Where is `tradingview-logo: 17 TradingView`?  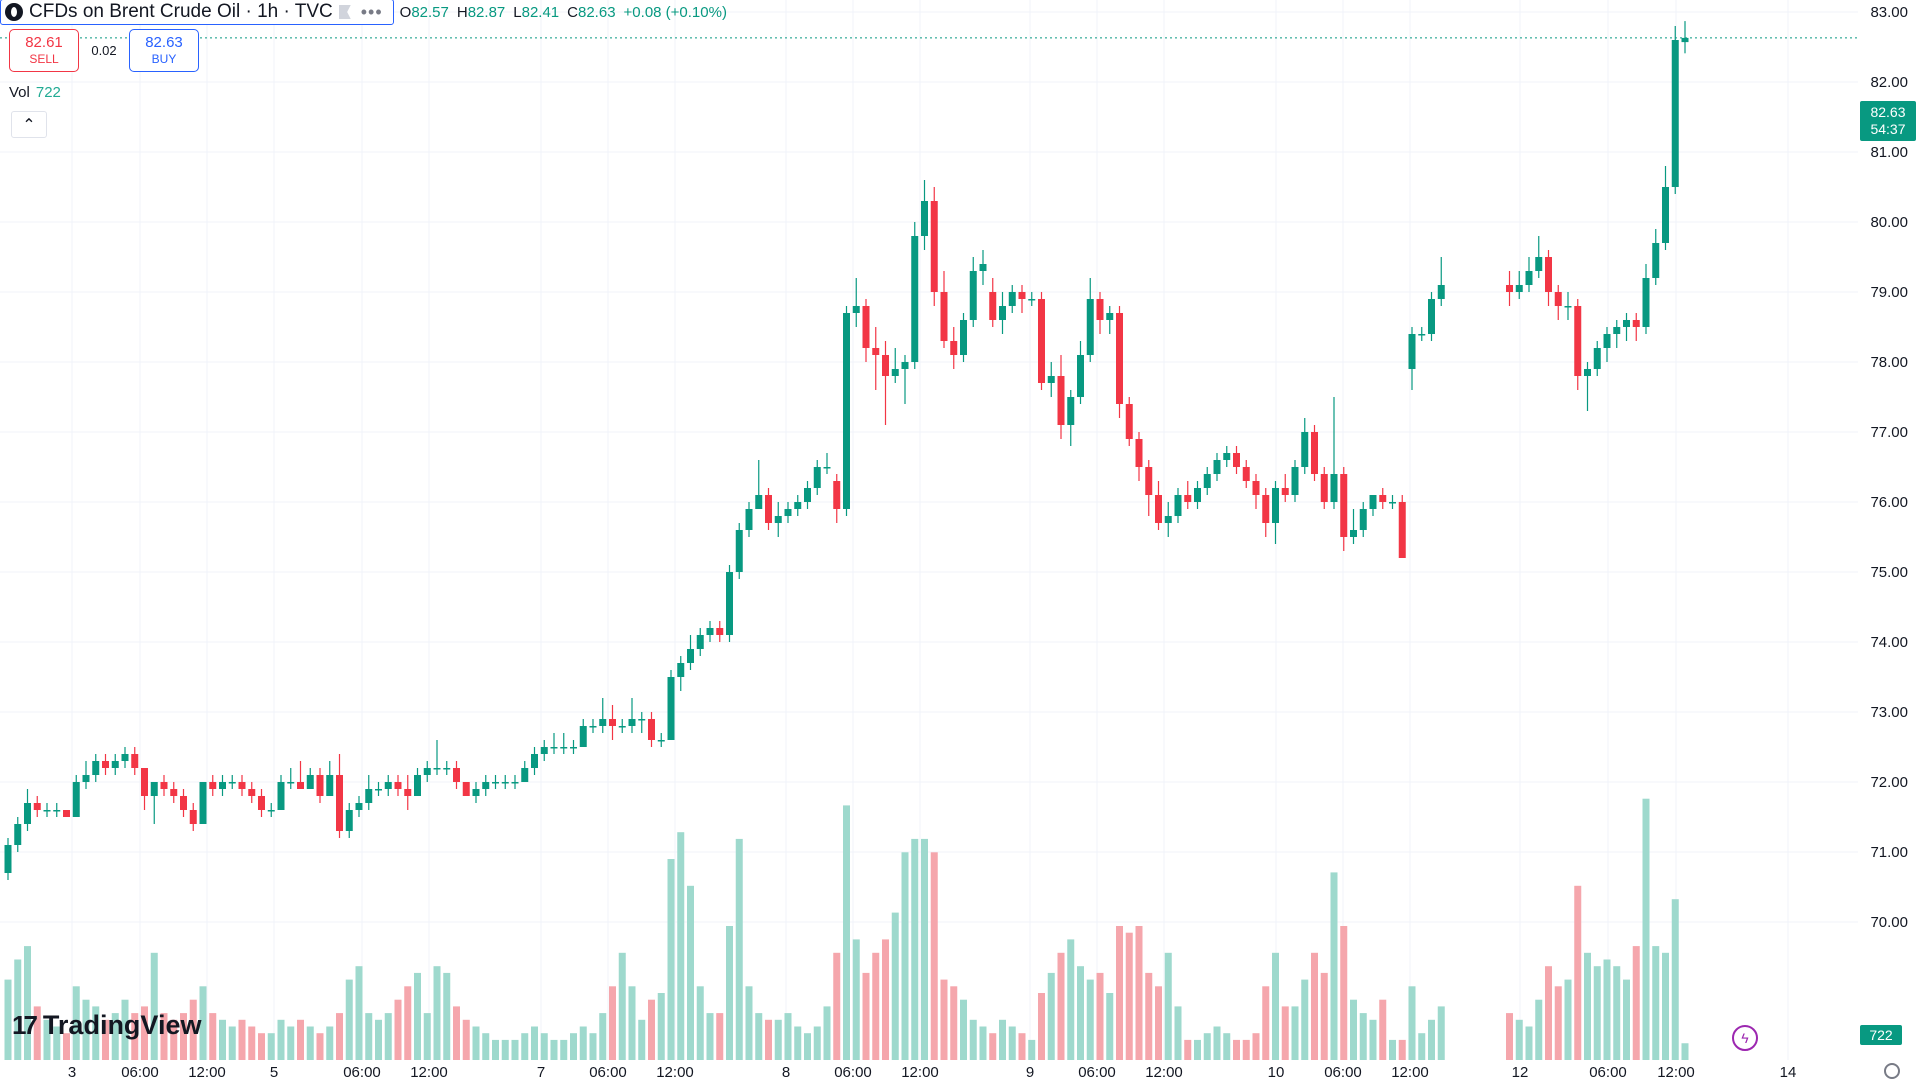 tradingview-logo: 17 TradingView is located at coordinates (106, 1025).